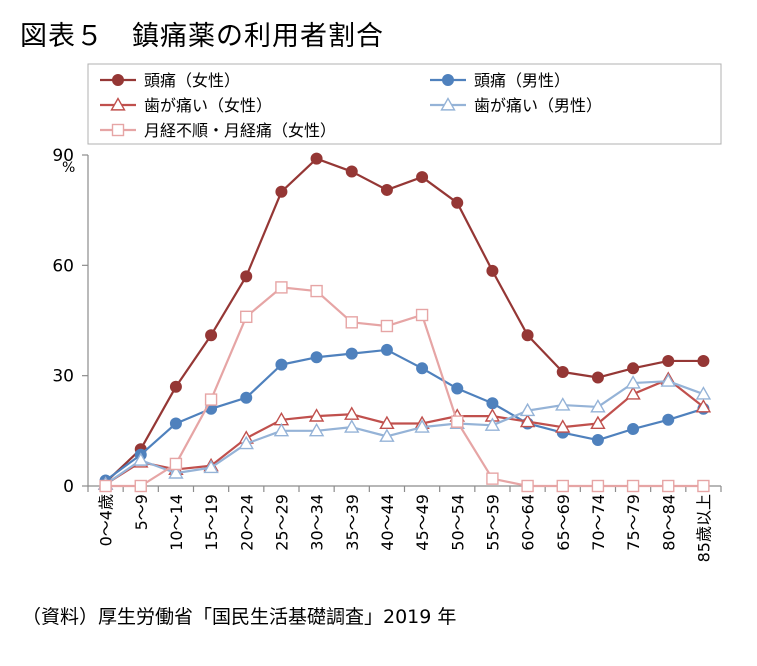  What do you see at coordinates (202, 36) in the screenshot?
I see `chart-title: 図表５ 鎮痛薬の利用者割合` at bounding box center [202, 36].